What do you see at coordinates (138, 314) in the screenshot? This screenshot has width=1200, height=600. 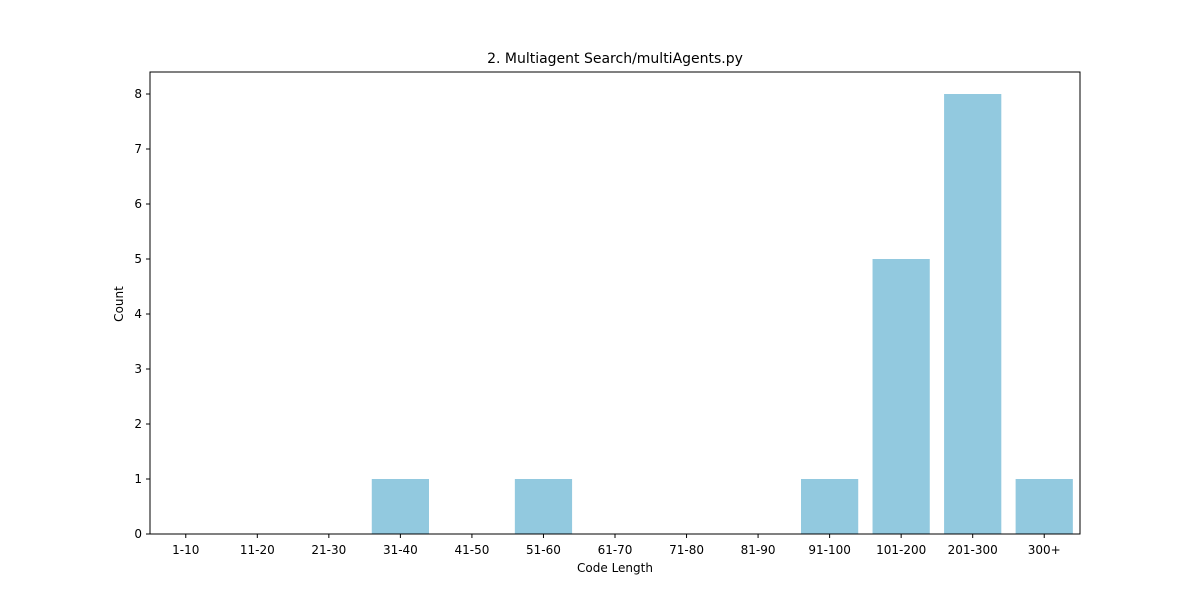 I see `y-tick-label: 4` at bounding box center [138, 314].